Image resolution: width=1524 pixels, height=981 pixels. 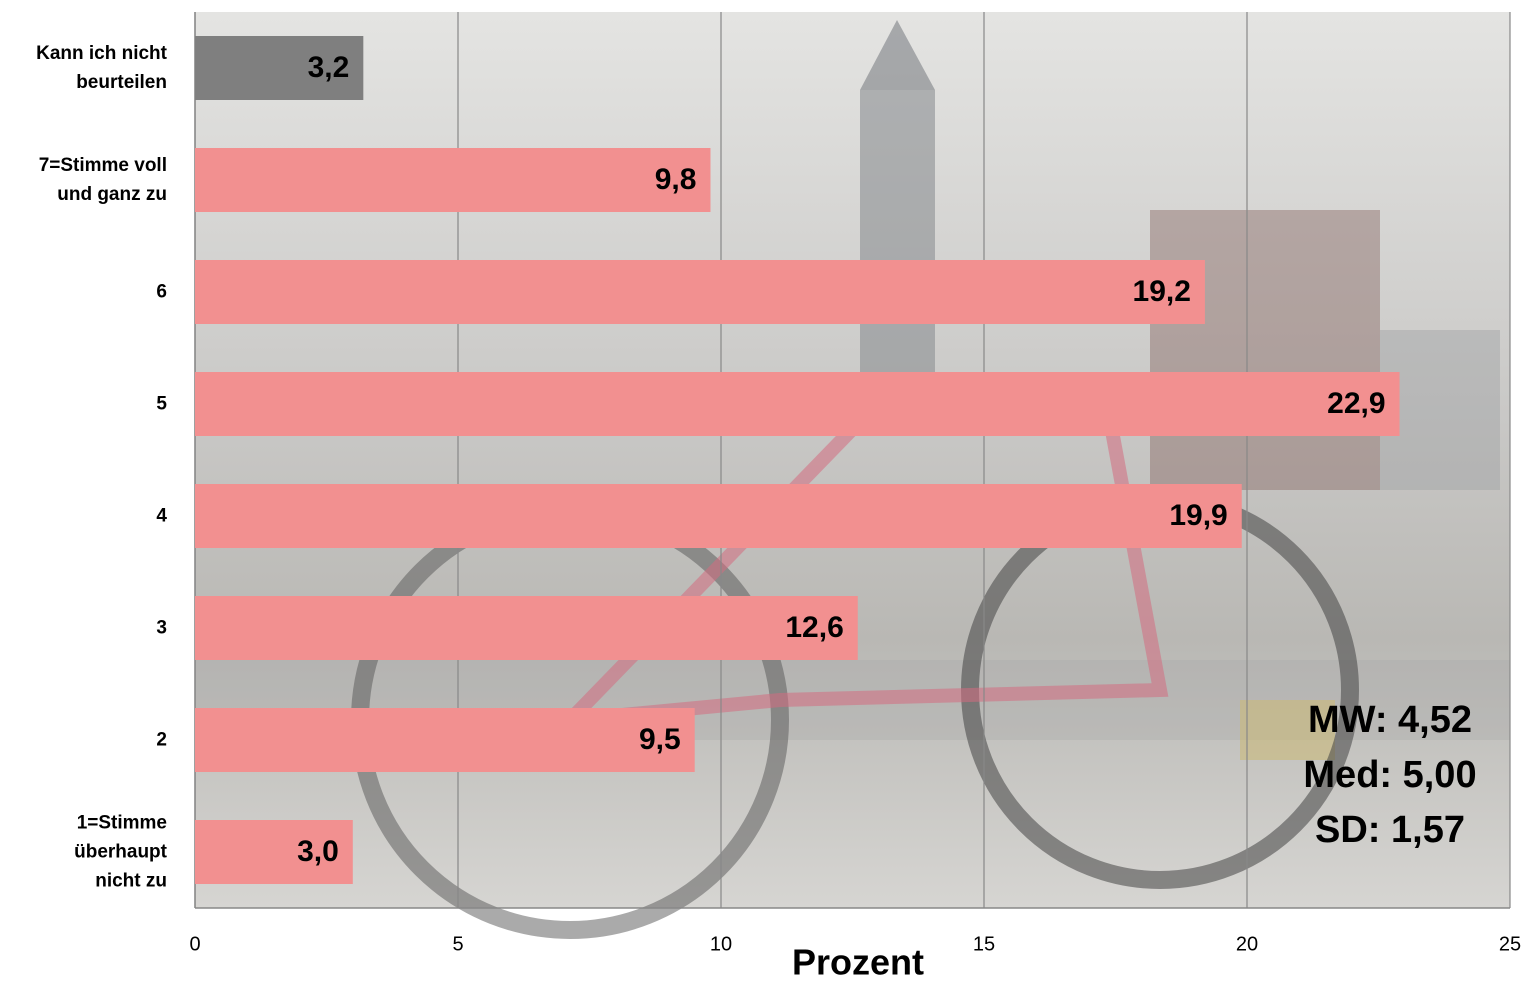 What do you see at coordinates (1356, 403) in the screenshot?
I see `value-label: 22,9` at bounding box center [1356, 403].